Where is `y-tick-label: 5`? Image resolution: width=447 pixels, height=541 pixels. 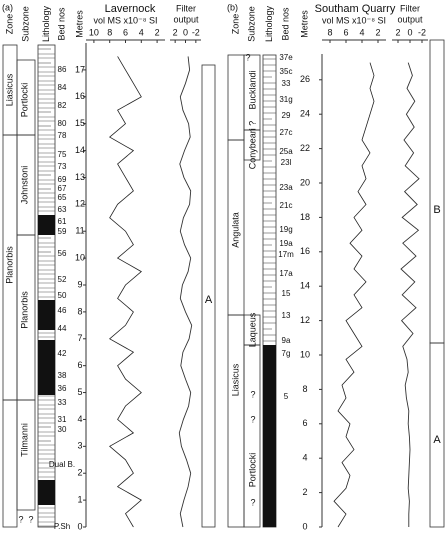
y-tick-label: 5 is located at coordinates (79, 392).